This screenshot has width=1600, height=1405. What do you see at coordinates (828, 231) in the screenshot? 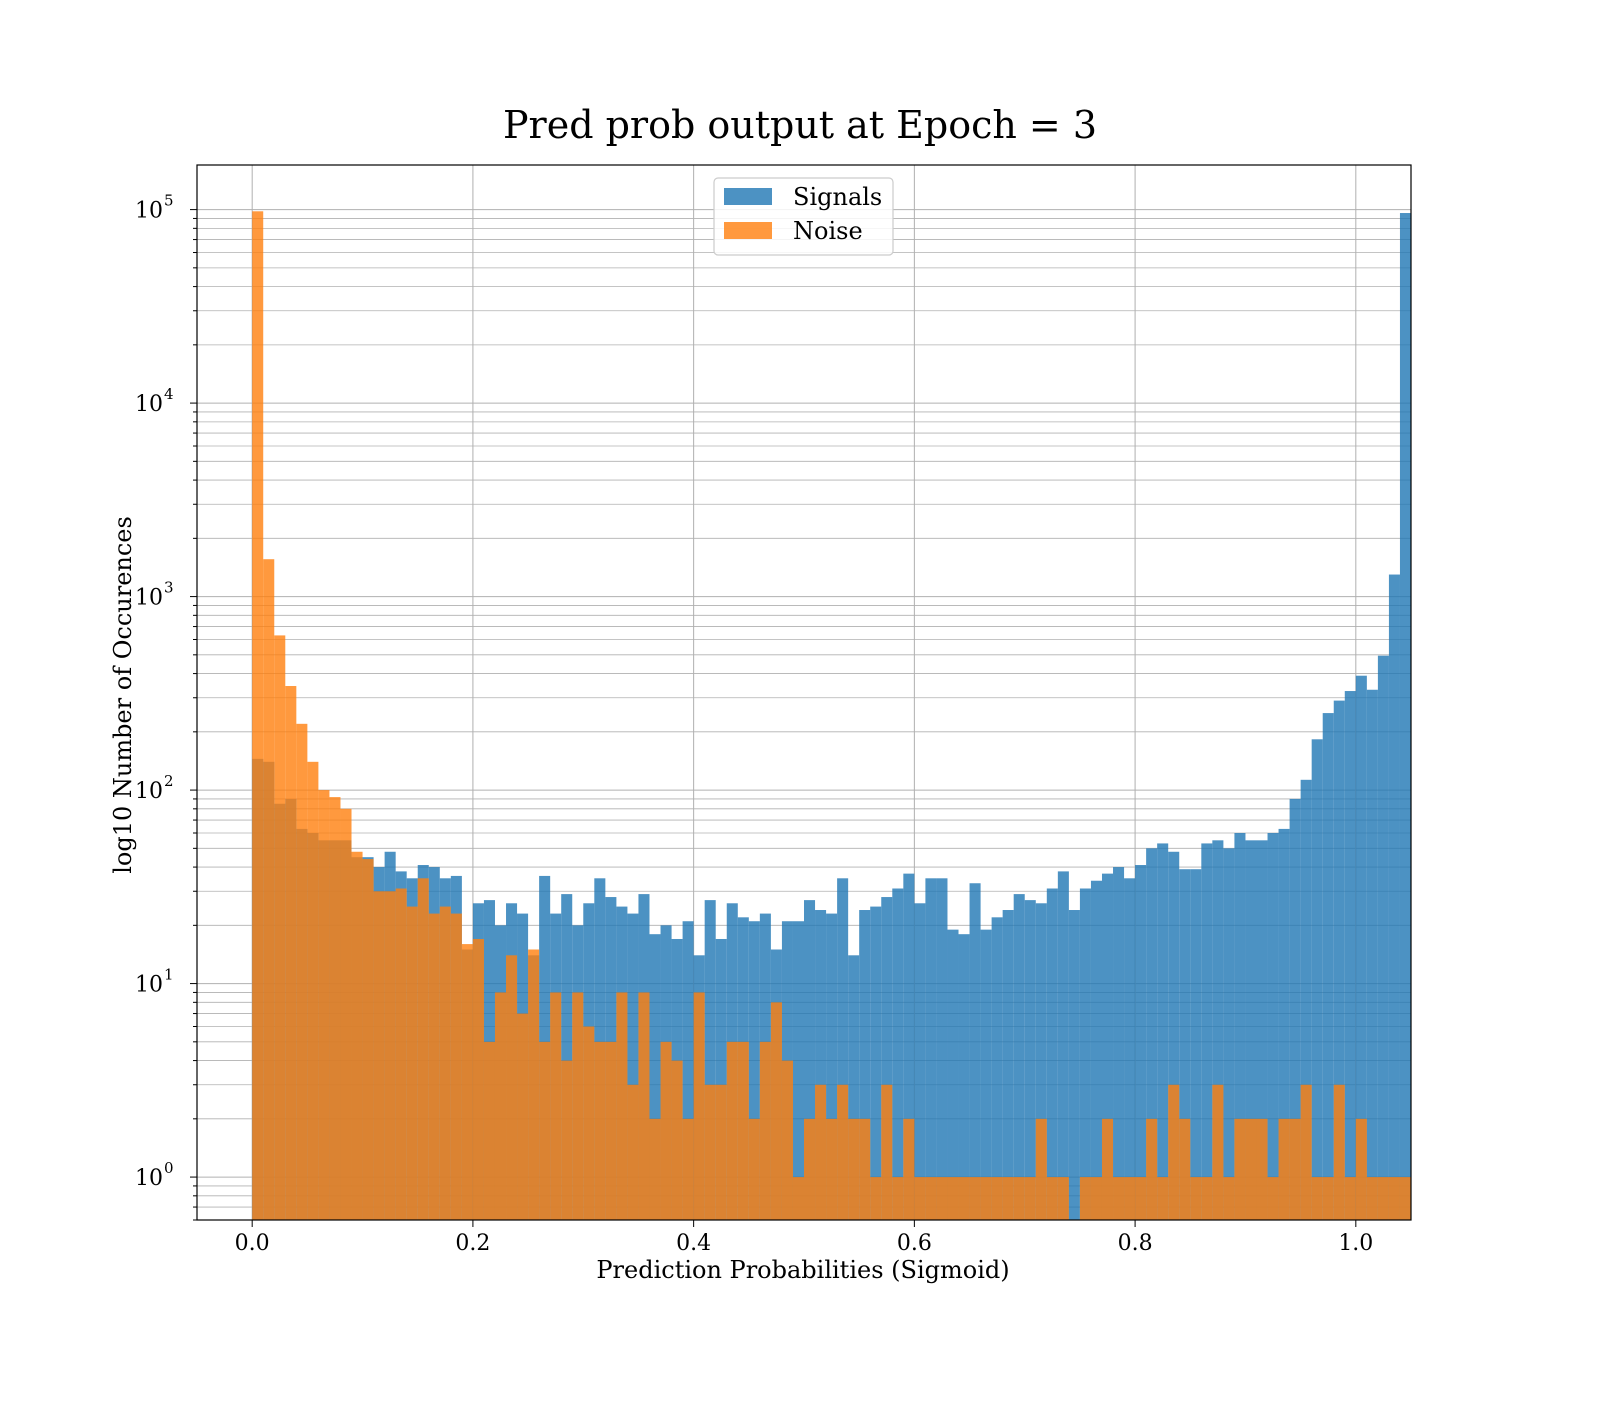
I see `legend-label-noise: Noise` at bounding box center [828, 231].